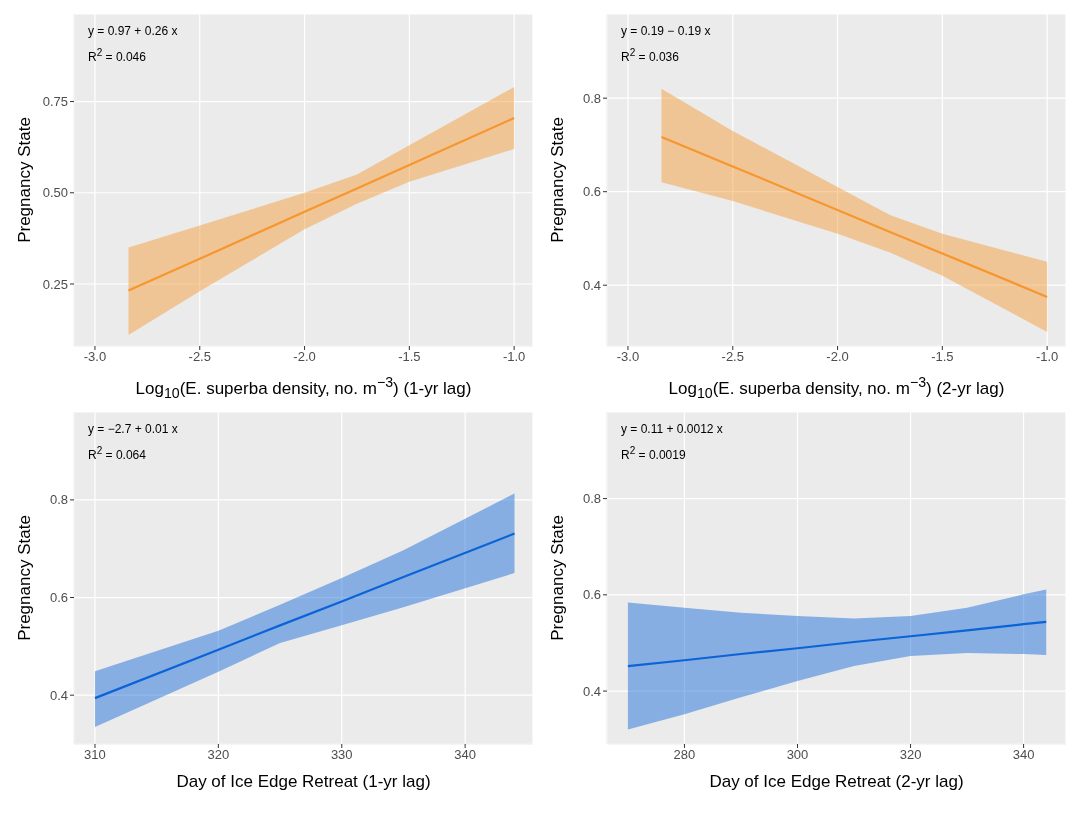 This screenshot has height=816, width=1082. What do you see at coordinates (303, 782) in the screenshot?
I see `x-axis-title: Day of Ice Edge Retreat (1-yr lag)` at bounding box center [303, 782].